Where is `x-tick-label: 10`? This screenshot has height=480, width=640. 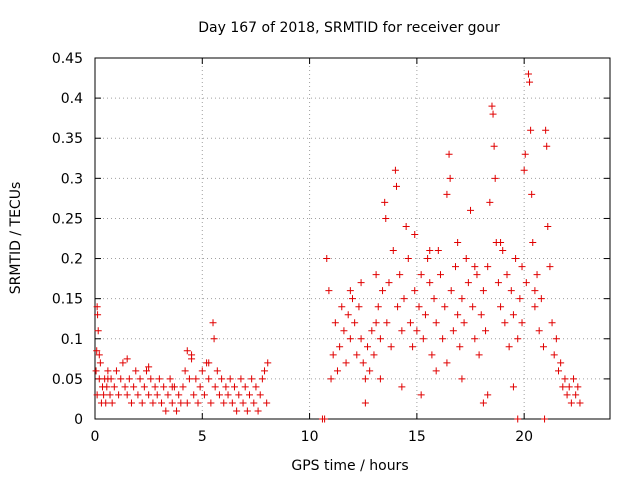 x-tick-label: 10 is located at coordinates (310, 437).